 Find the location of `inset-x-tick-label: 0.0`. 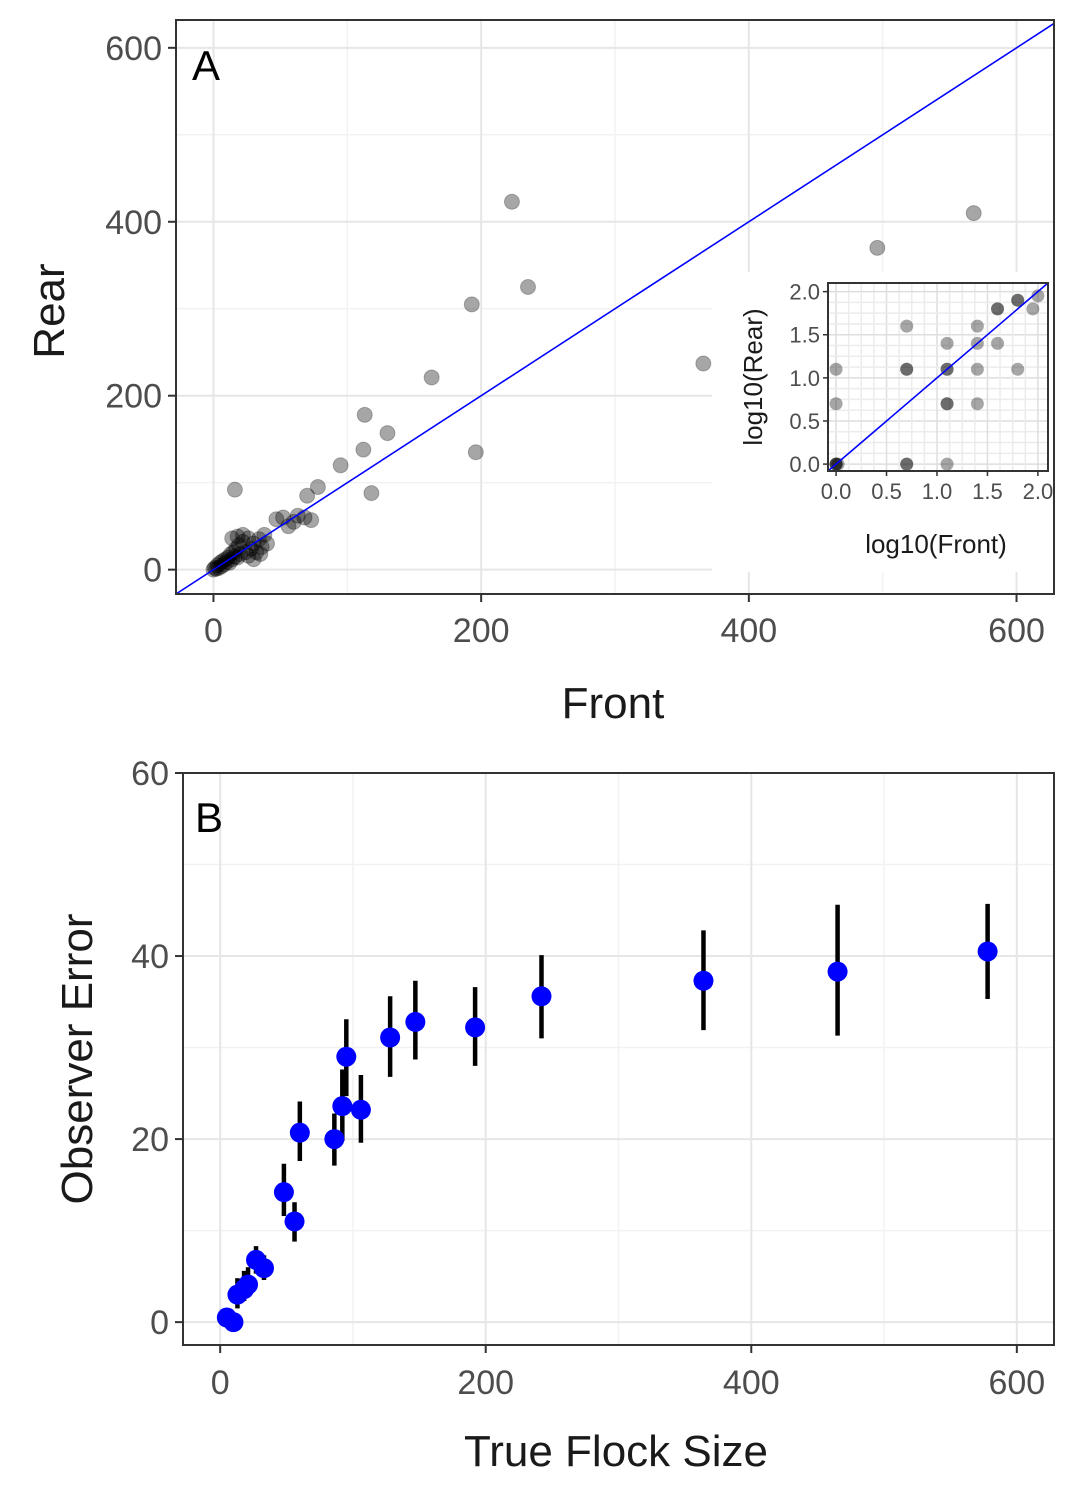

inset-x-tick-label: 0.0 is located at coordinates (836, 491).